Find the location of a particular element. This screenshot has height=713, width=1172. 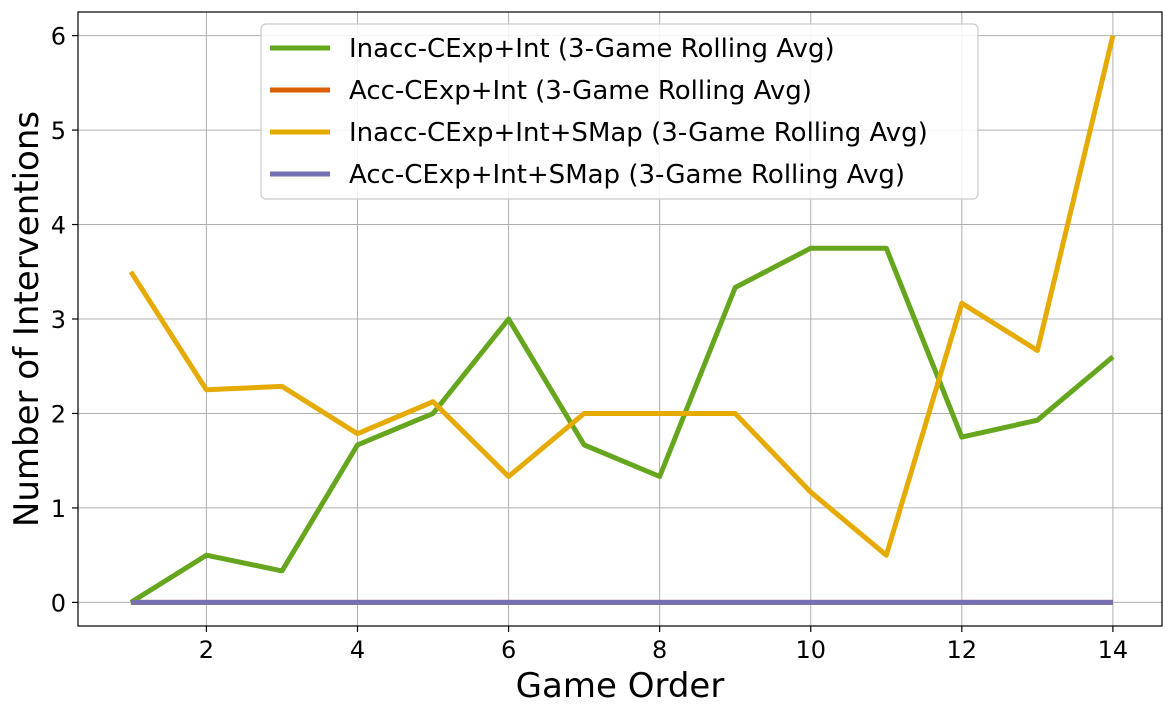

legend-label-1: Inacc-CExp+Int (3-Game Rolling Avg) is located at coordinates (592, 49).